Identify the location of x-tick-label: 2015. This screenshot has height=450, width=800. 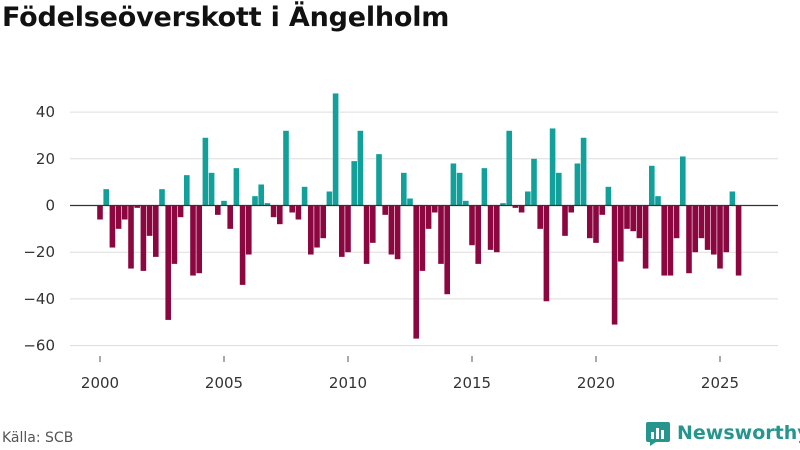
(472, 383).